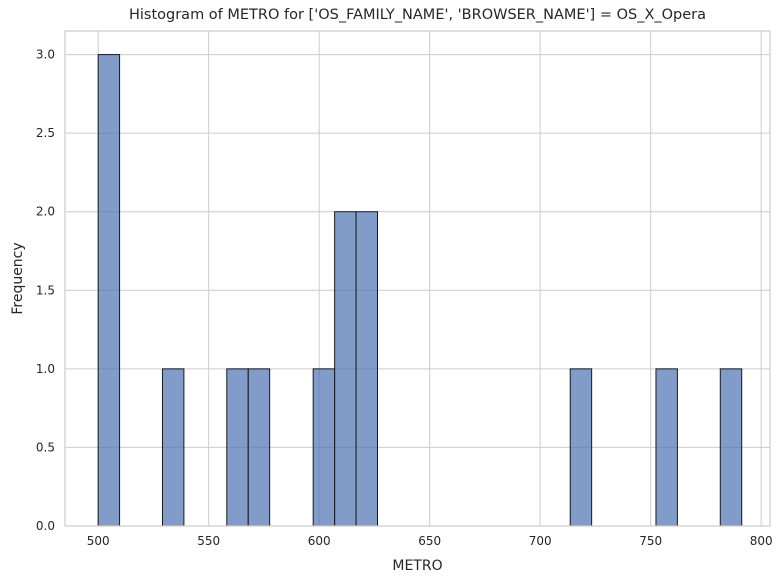 This screenshot has height=584, width=782. What do you see at coordinates (98, 541) in the screenshot?
I see `x-tick-label: 500` at bounding box center [98, 541].